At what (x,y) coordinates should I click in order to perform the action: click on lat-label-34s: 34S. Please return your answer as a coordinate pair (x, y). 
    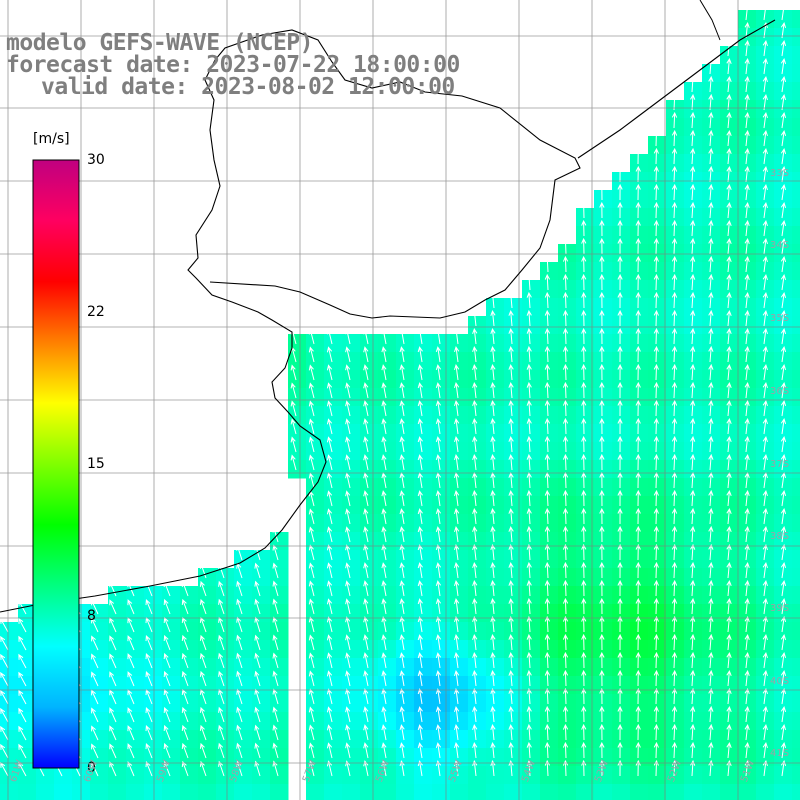
    Looking at the image, I should click on (780, 245).